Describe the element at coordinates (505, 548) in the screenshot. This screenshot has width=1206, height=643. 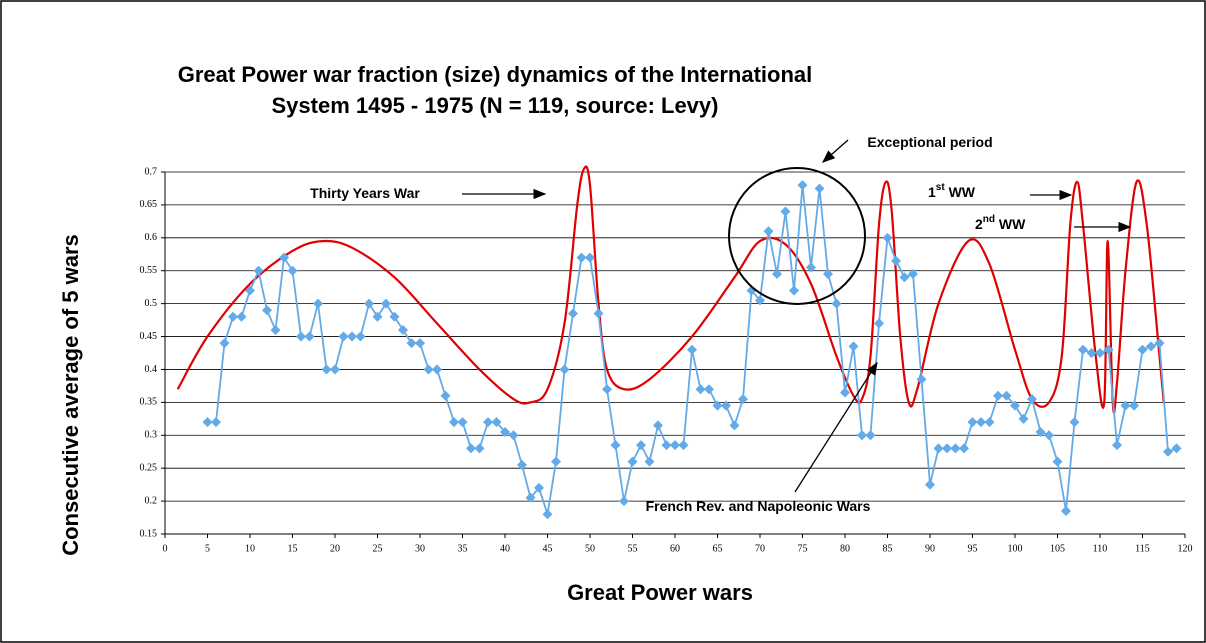
I see `x-tick-label: 40` at that location.